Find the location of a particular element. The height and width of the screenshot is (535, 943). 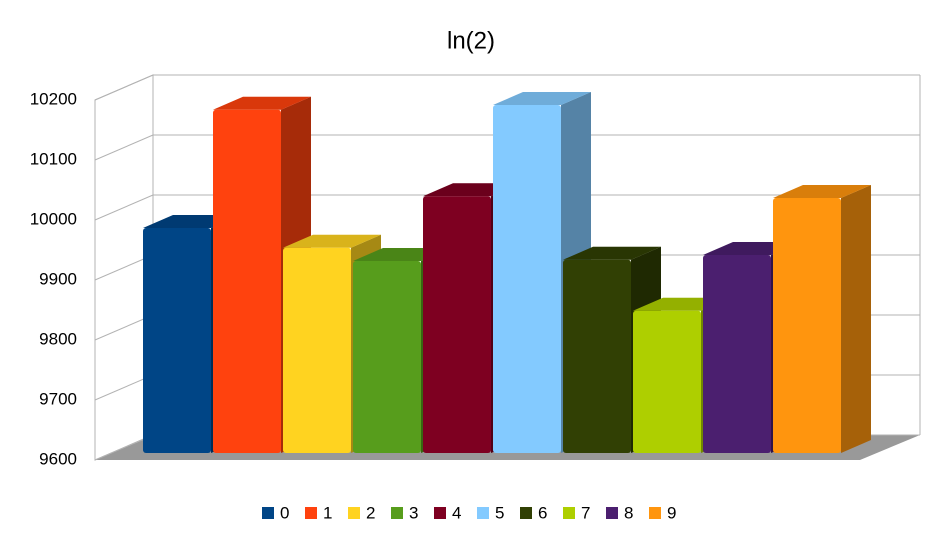

bar-side-shade is located at coordinates (856, 319).